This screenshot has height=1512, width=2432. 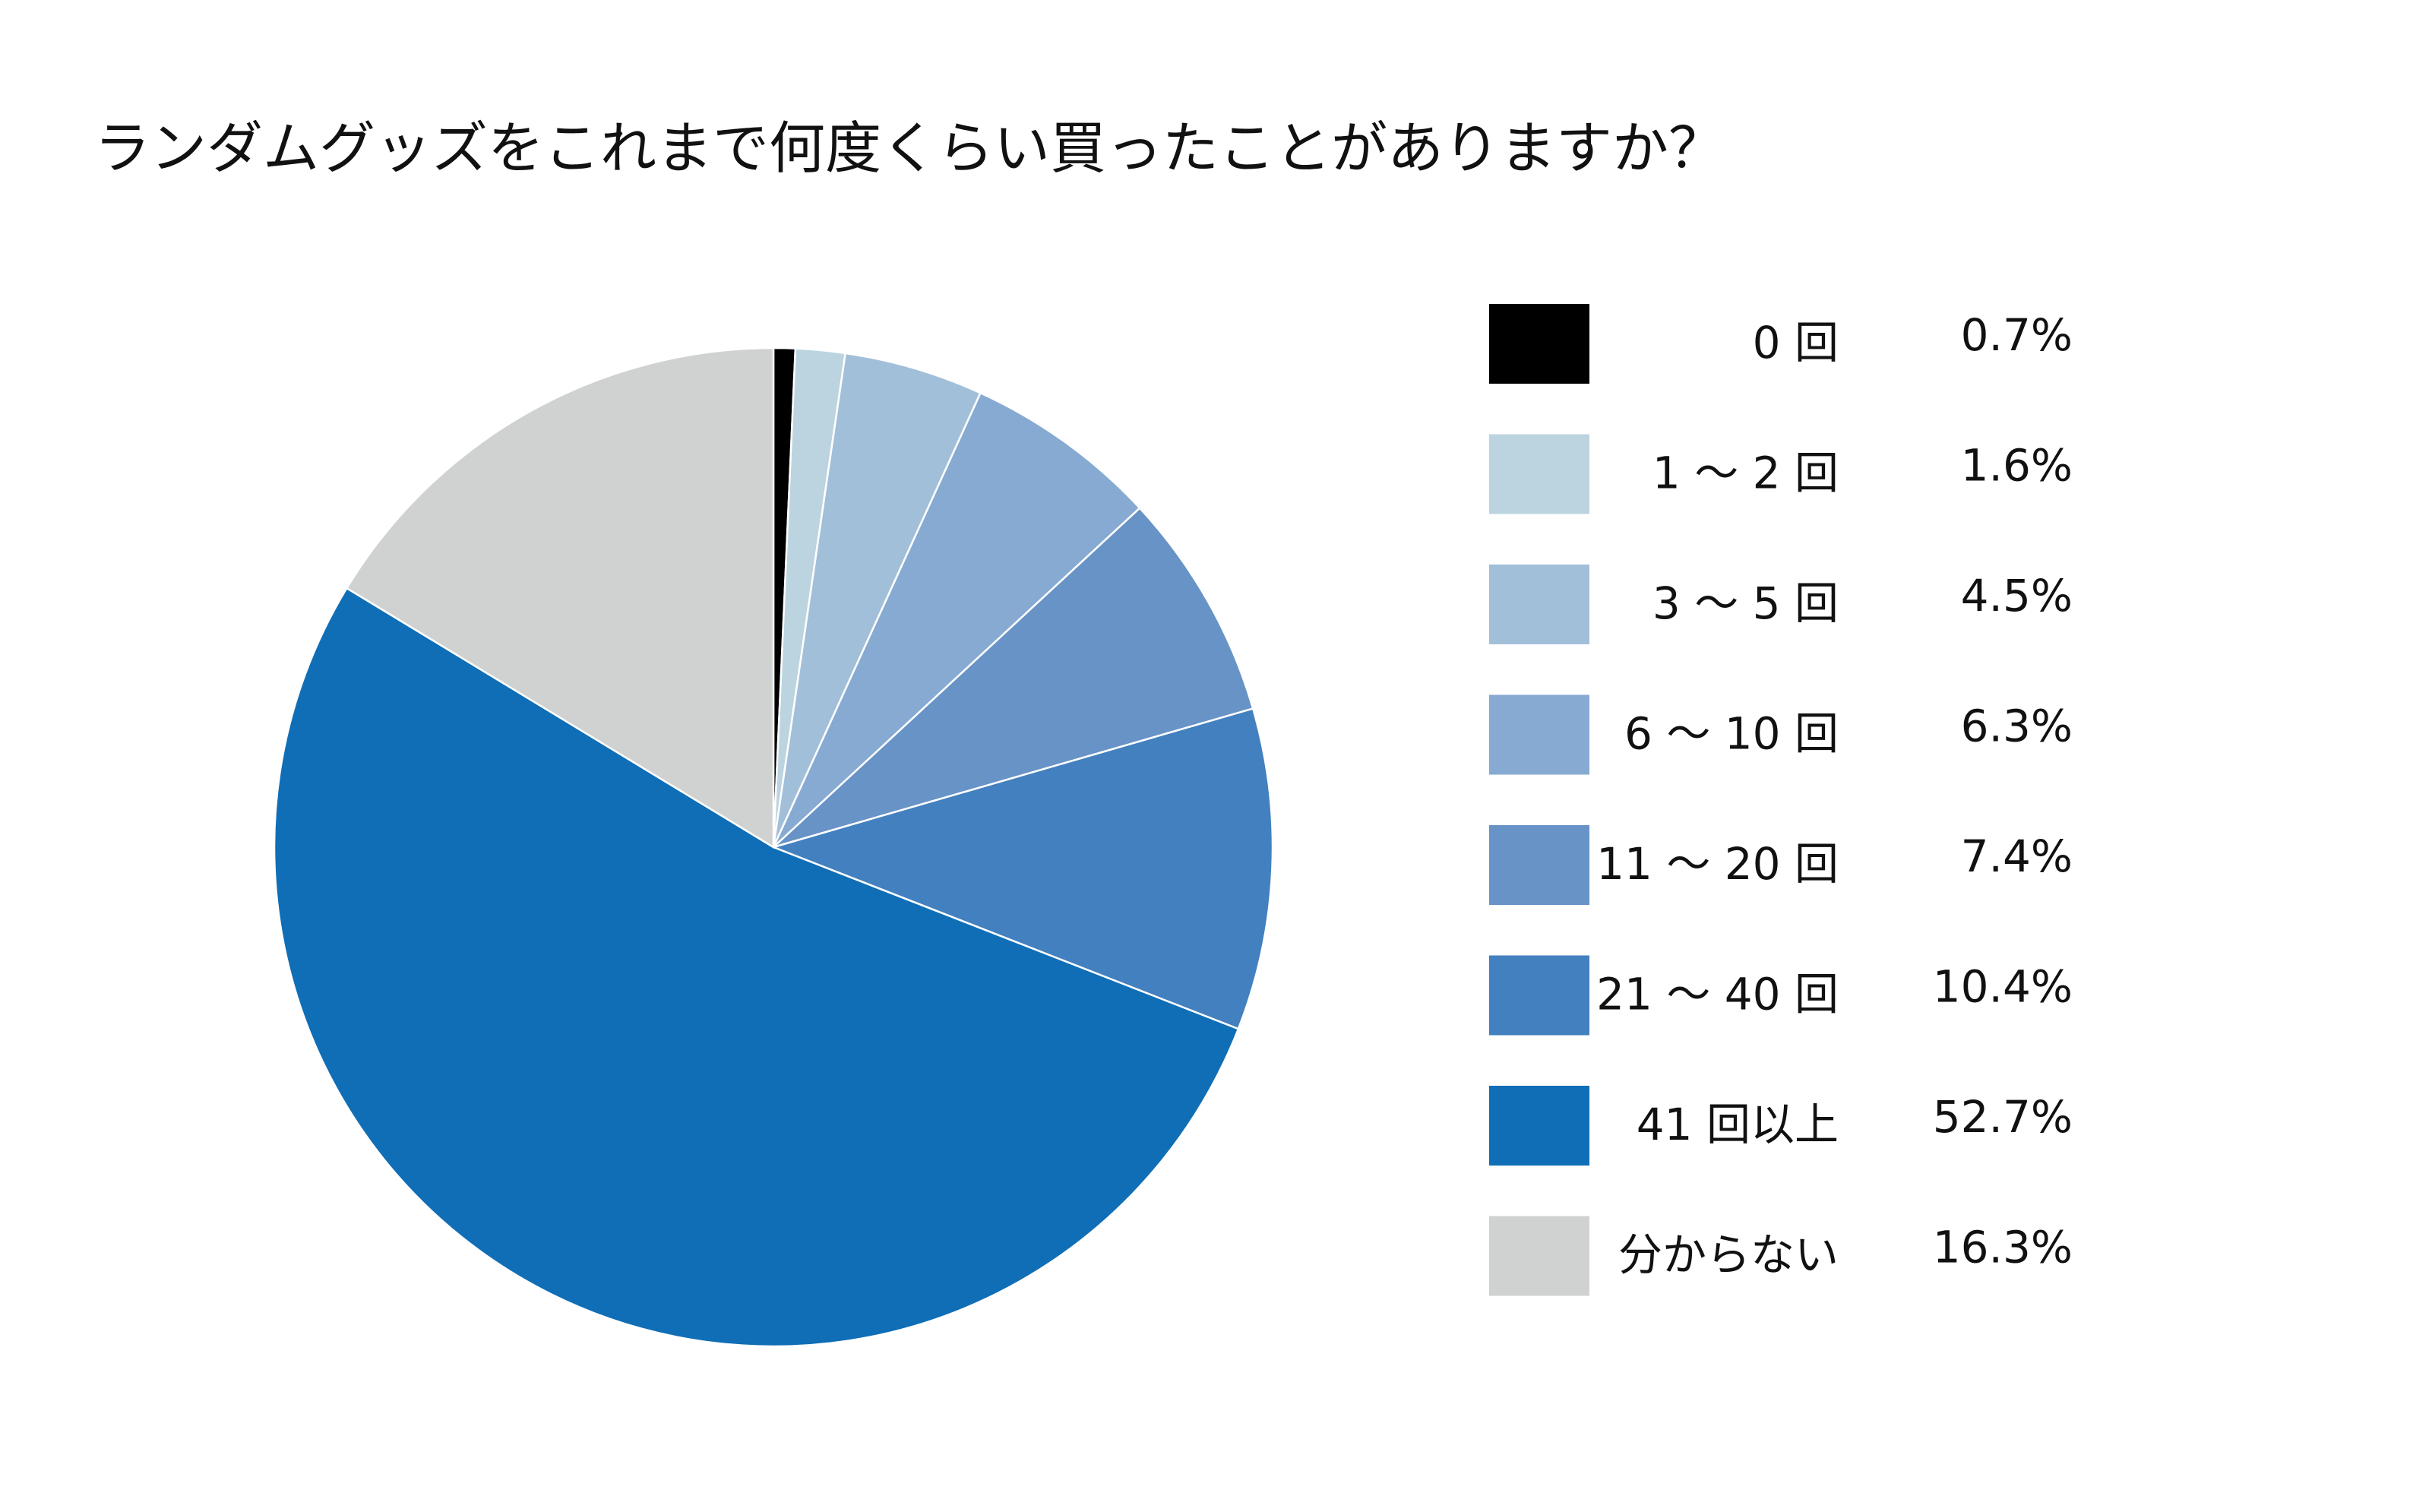 I want to click on legend-value: 52.7%, so click(x=2003, y=1117).